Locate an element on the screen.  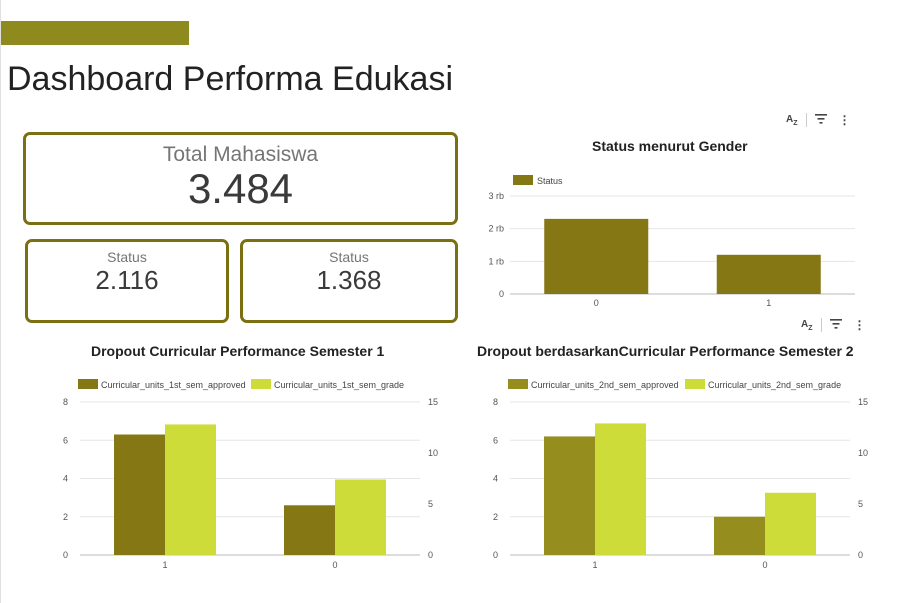
y-tick-label: 2 rb is located at coordinates (496, 229).